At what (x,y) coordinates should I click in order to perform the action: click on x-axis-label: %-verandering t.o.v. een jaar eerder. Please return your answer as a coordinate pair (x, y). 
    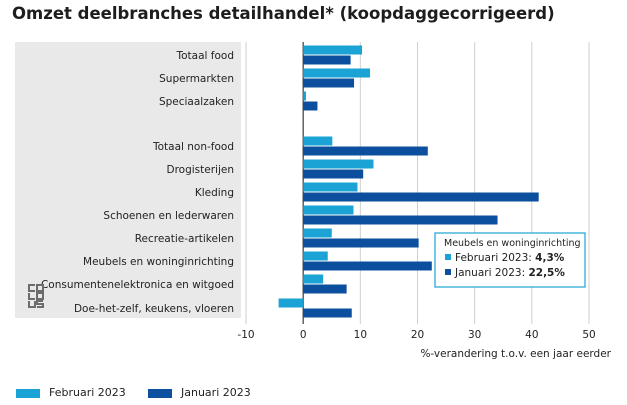
    Looking at the image, I should click on (515, 354).